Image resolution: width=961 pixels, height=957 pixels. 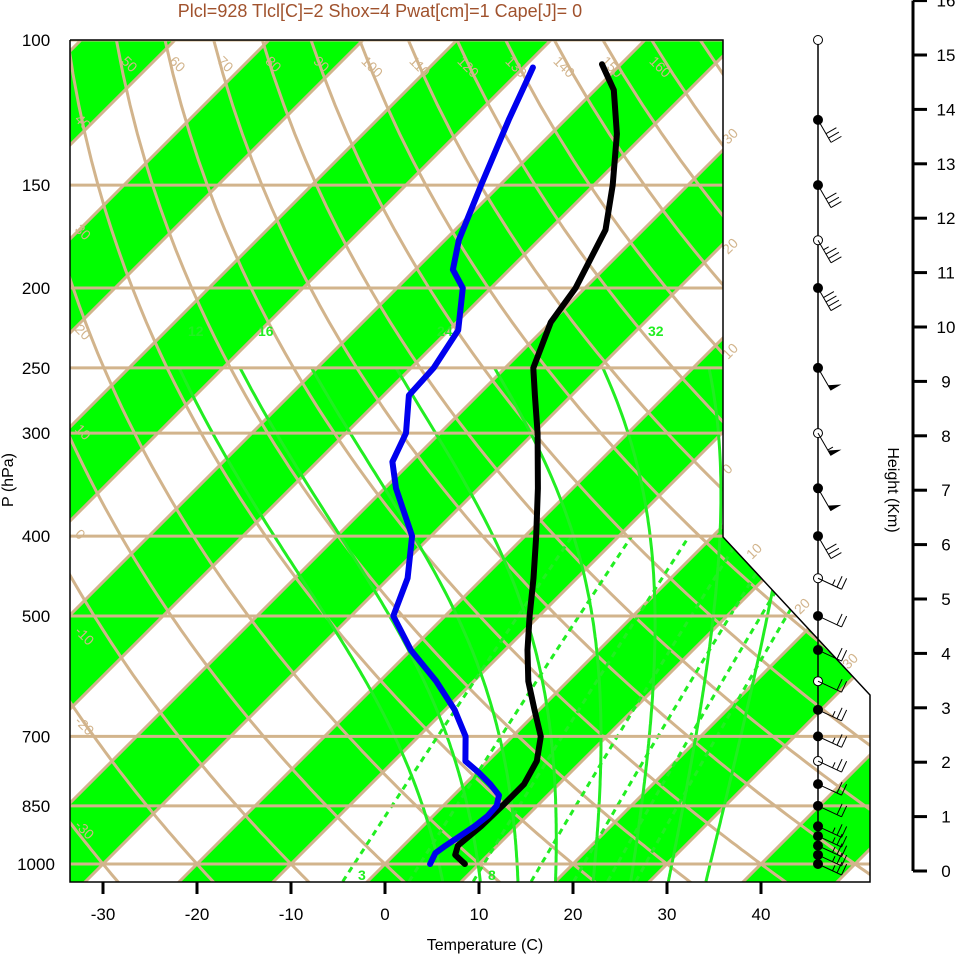 I want to click on isotherm-label: 100, so click(x=372, y=67).